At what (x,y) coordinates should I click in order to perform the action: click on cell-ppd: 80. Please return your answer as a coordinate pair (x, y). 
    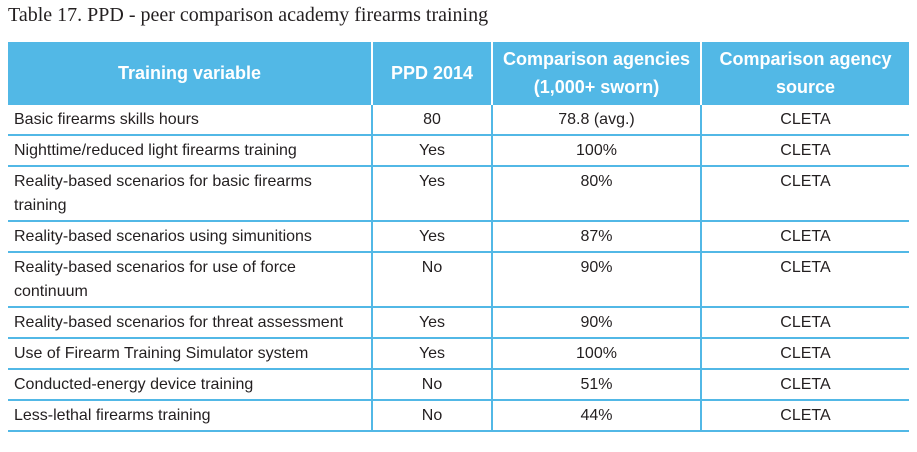
    Looking at the image, I should click on (431, 119).